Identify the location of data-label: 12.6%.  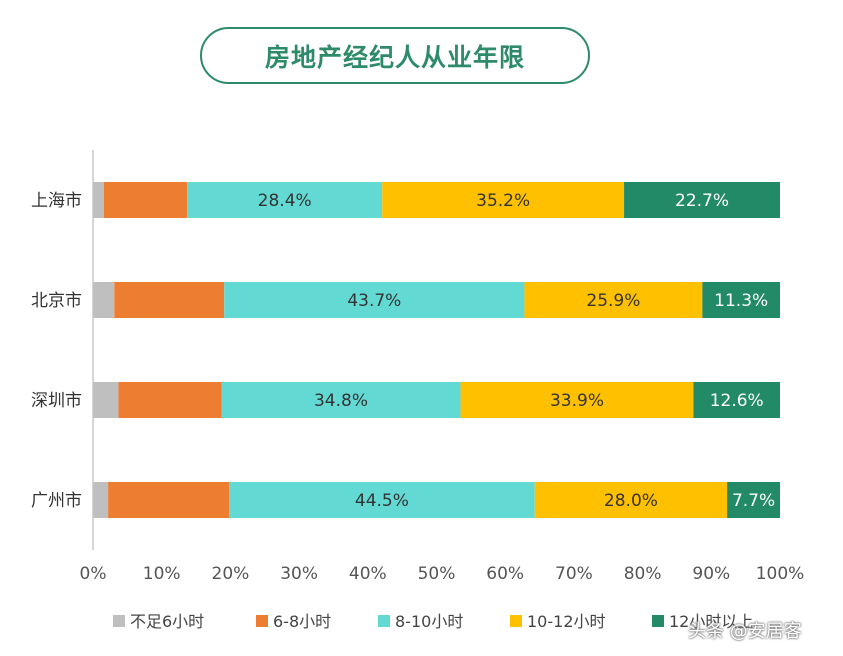
(737, 401).